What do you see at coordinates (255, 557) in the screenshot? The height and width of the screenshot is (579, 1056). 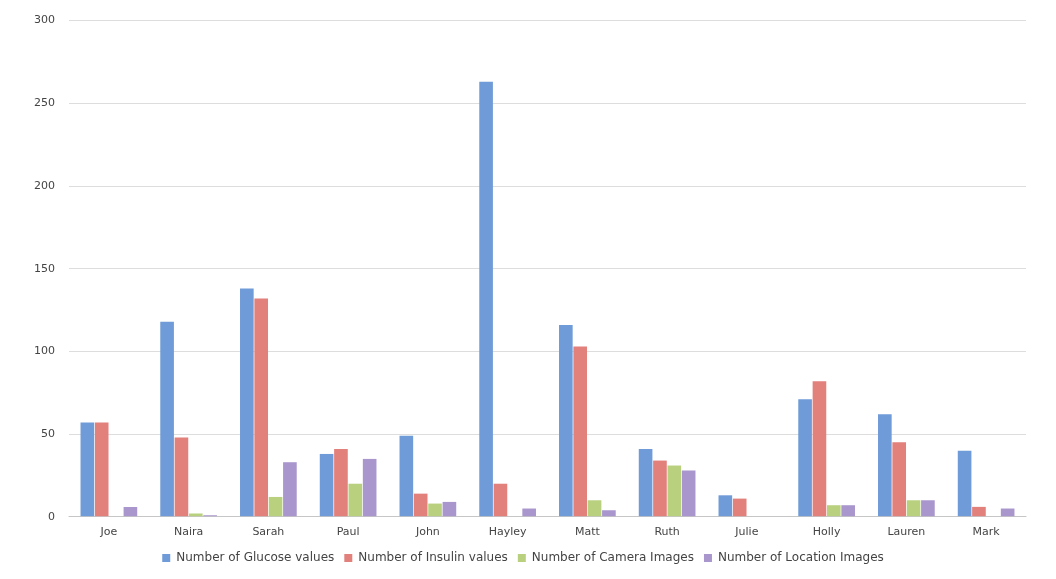 I see `legend-label: Number of Glucose values` at bounding box center [255, 557].